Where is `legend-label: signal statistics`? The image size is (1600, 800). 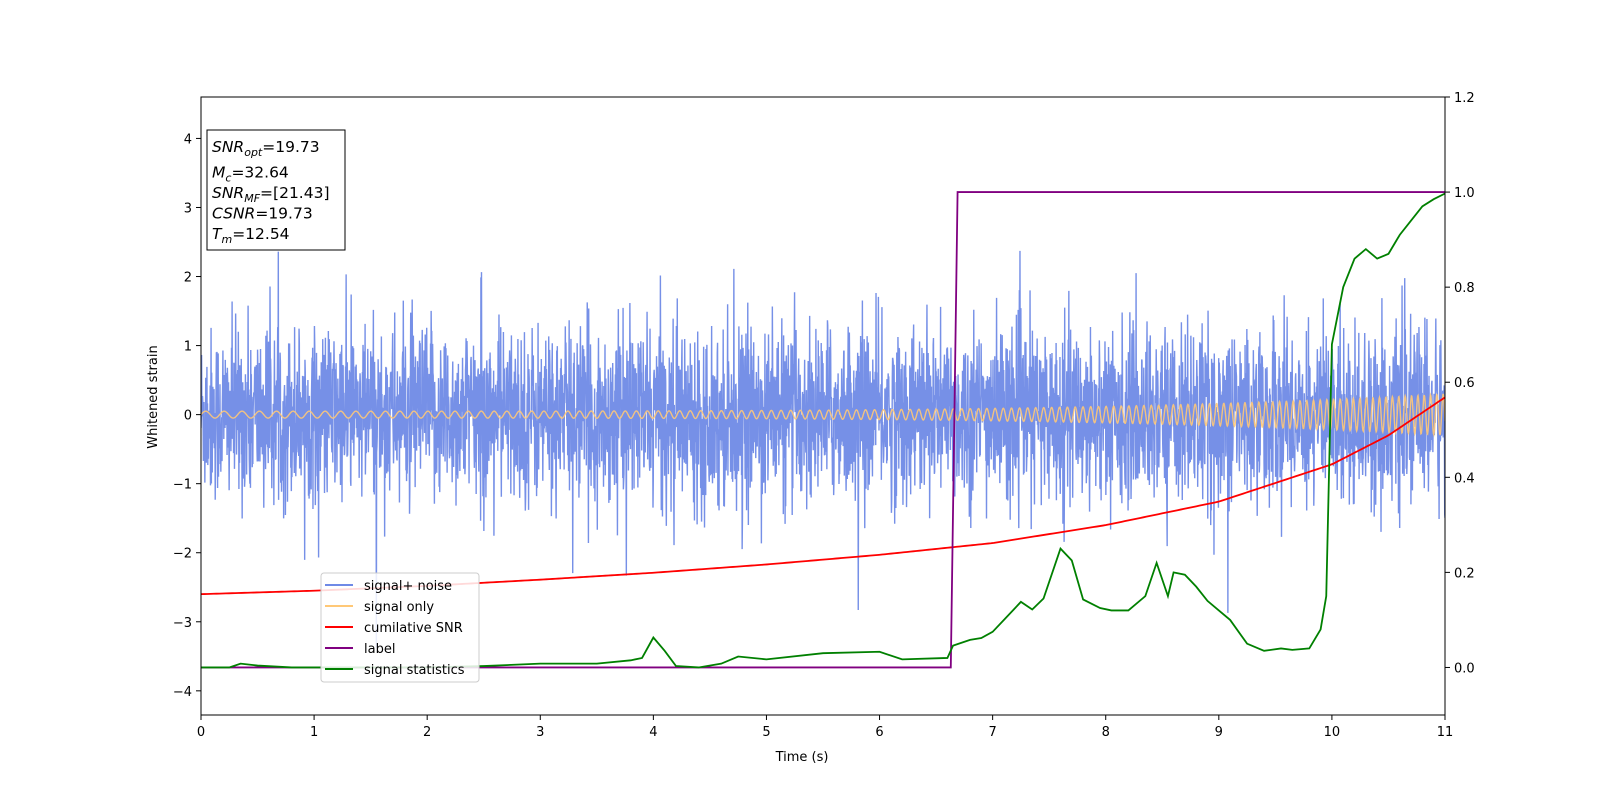
legend-label: signal statistics is located at coordinates (414, 670).